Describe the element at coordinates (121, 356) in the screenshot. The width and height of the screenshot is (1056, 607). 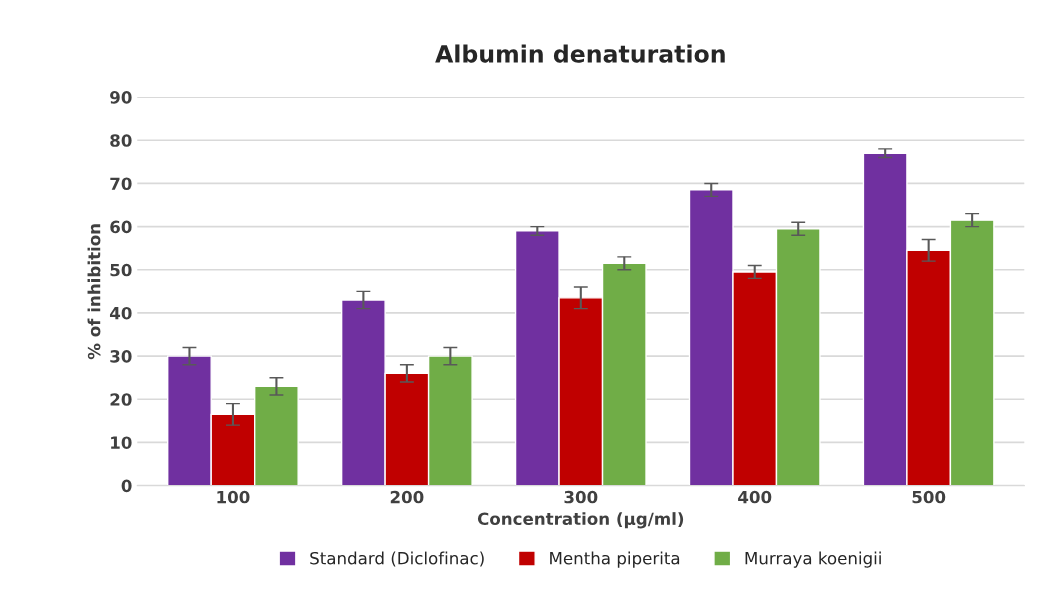
I see `y-tick-label: 30` at that location.